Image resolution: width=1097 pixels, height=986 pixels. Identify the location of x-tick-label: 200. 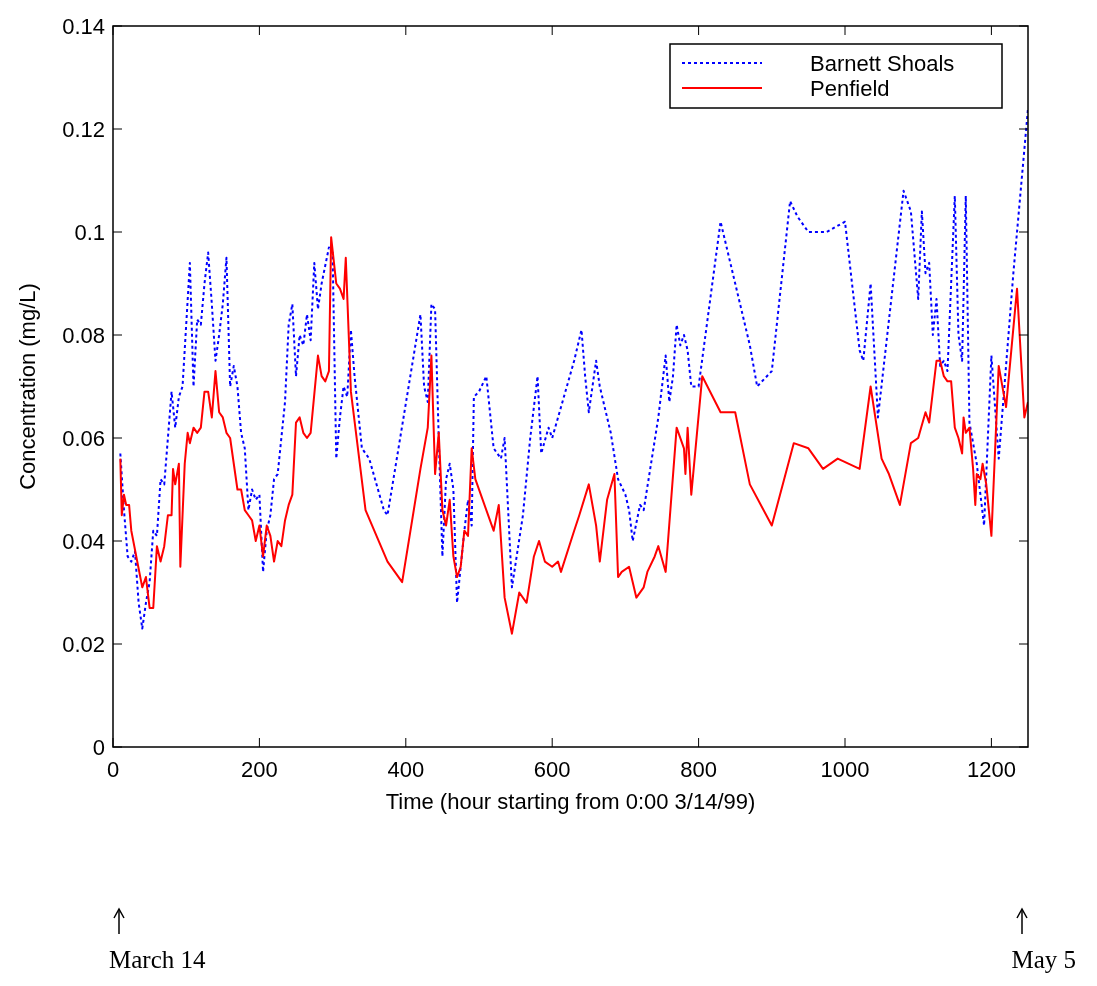
(259, 769).